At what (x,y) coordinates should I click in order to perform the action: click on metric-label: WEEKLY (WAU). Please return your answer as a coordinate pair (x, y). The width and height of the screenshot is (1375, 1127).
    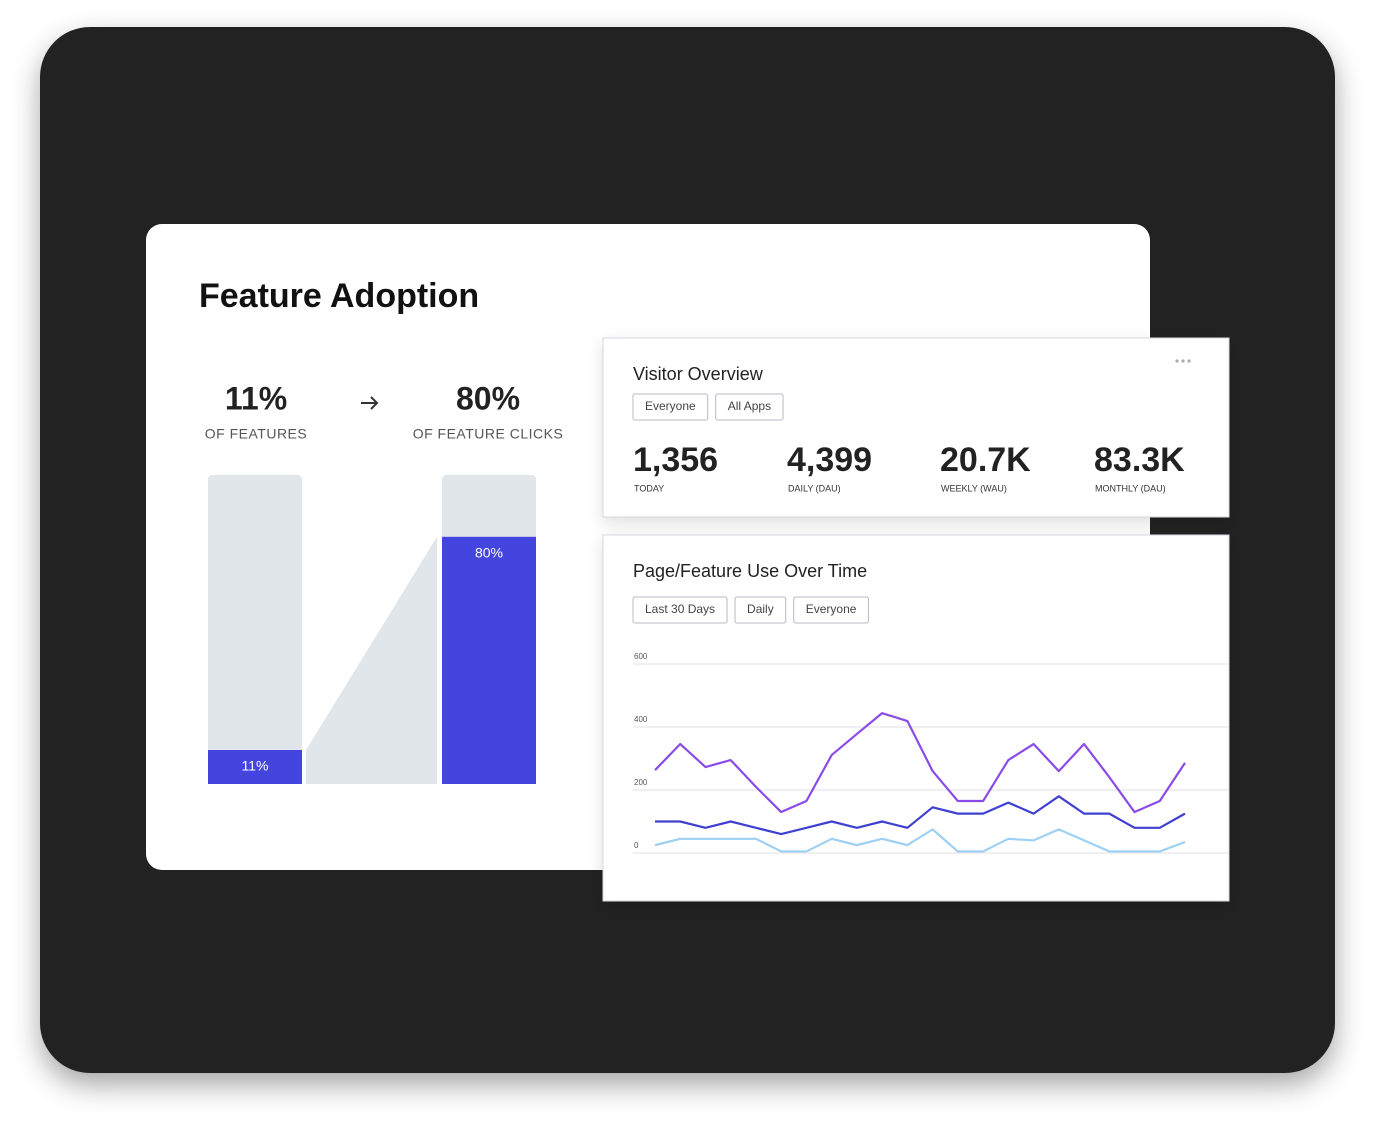
    Looking at the image, I should click on (974, 488).